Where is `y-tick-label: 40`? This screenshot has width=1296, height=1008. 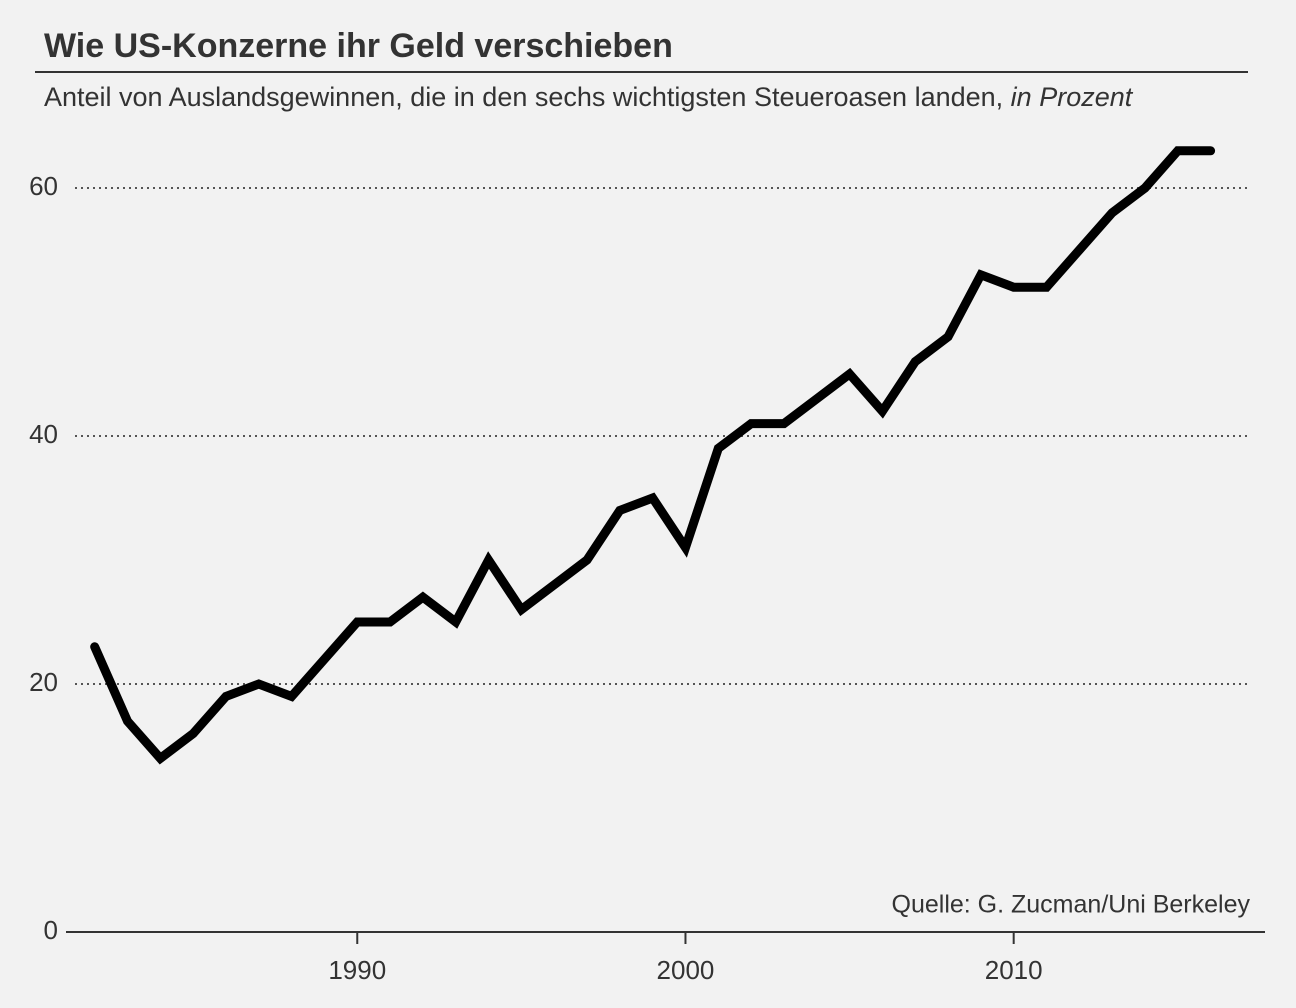 y-tick-label: 40 is located at coordinates (43, 434).